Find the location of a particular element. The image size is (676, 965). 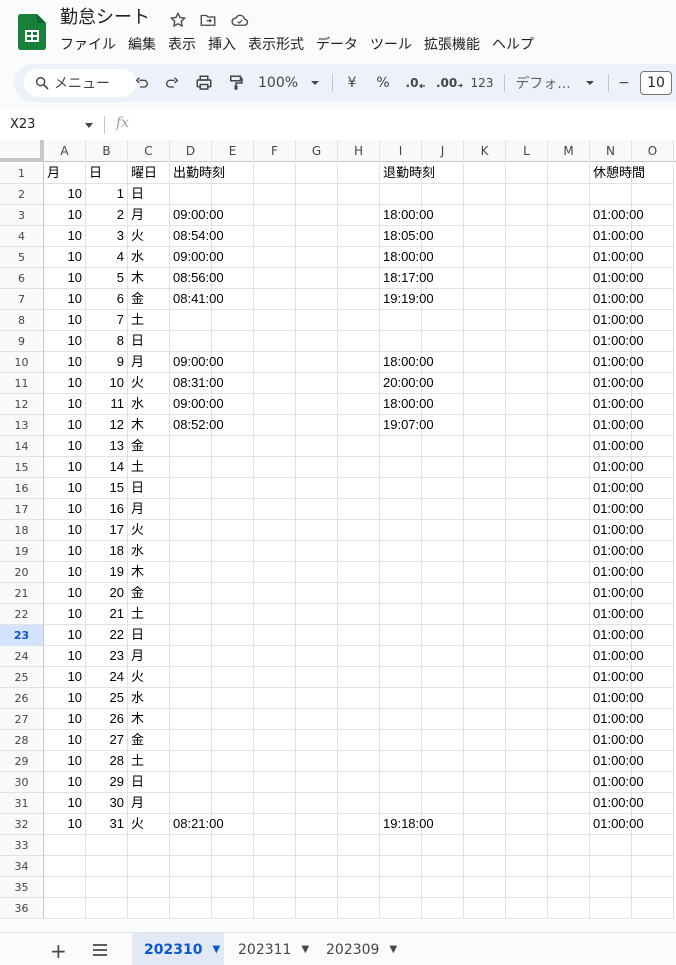

font-size-input: 10 is located at coordinates (656, 83).